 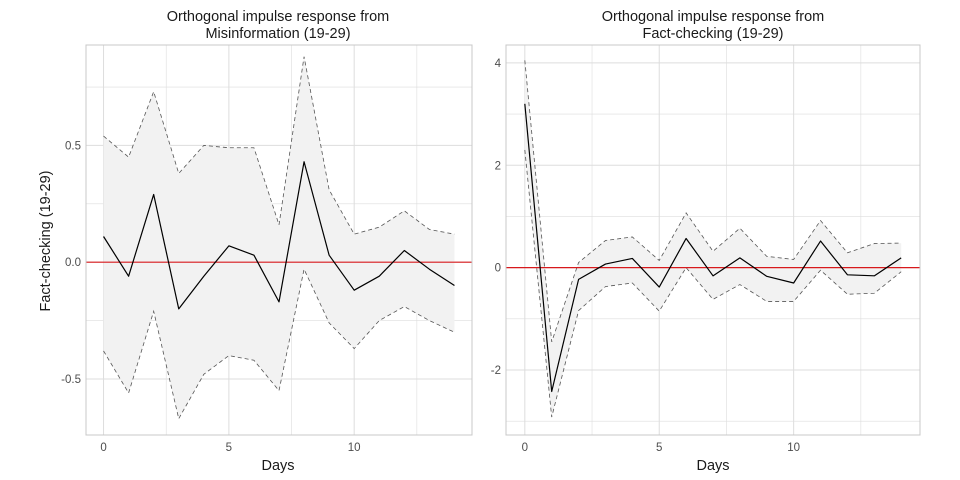 What do you see at coordinates (498, 166) in the screenshot?
I see `y-tick-label: 2` at bounding box center [498, 166].